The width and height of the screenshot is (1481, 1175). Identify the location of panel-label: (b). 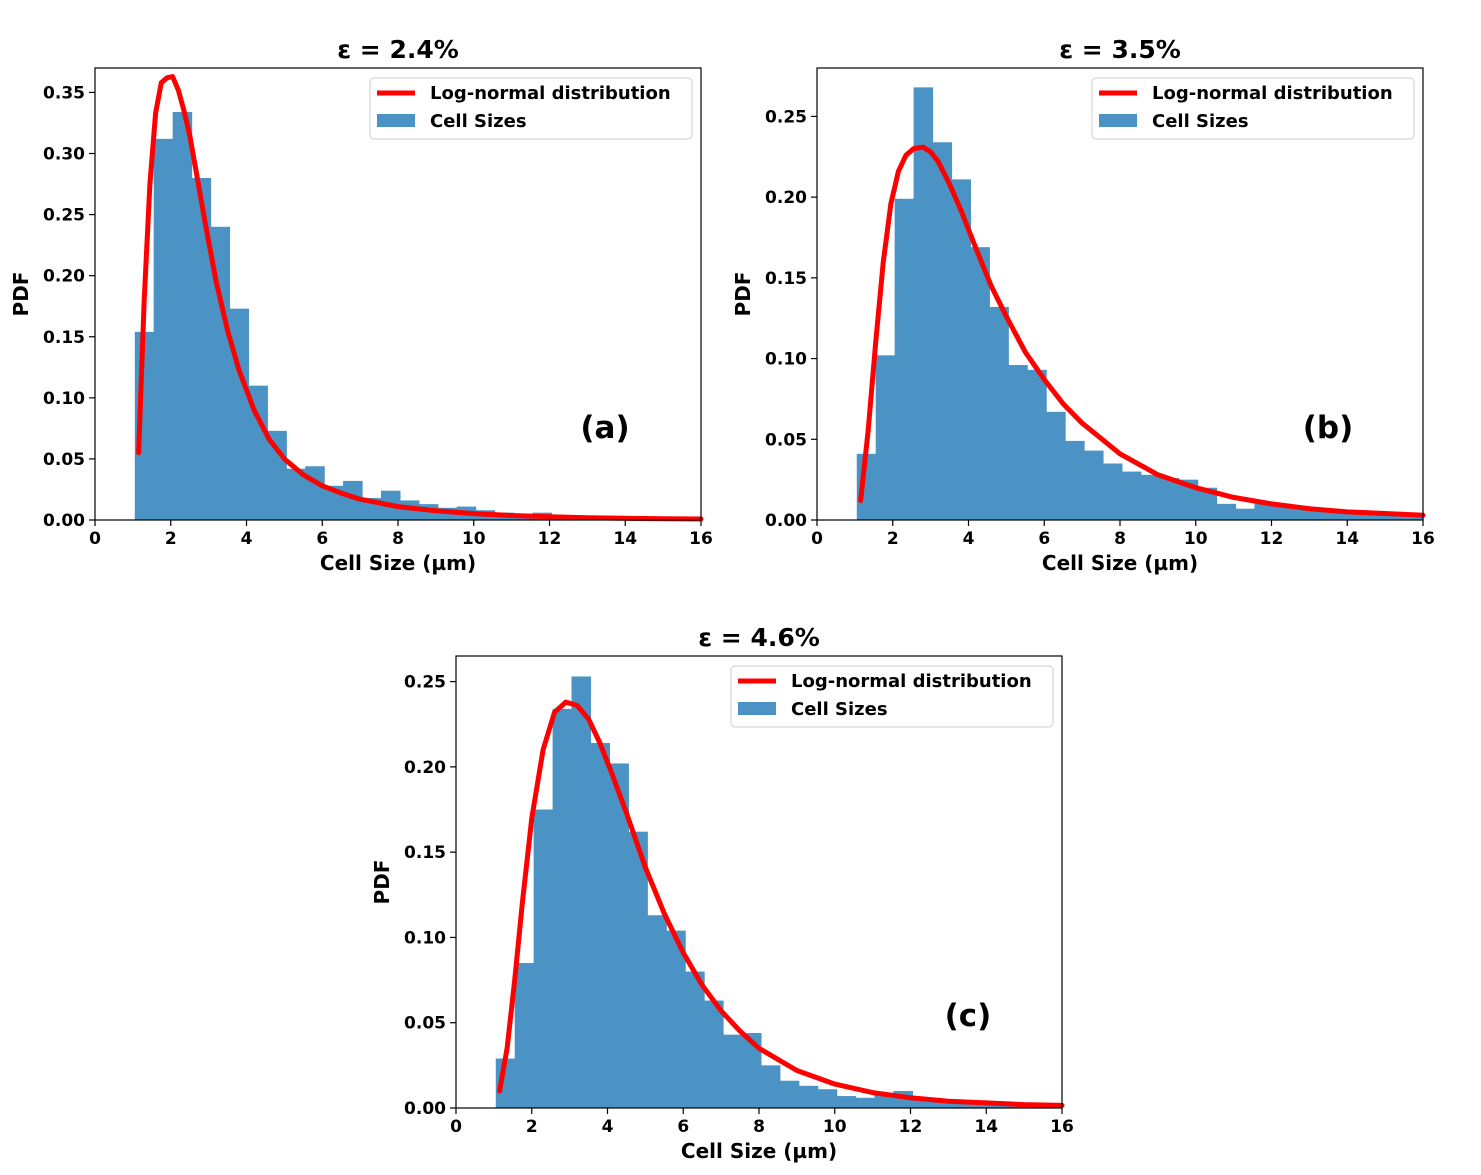
(1328, 428).